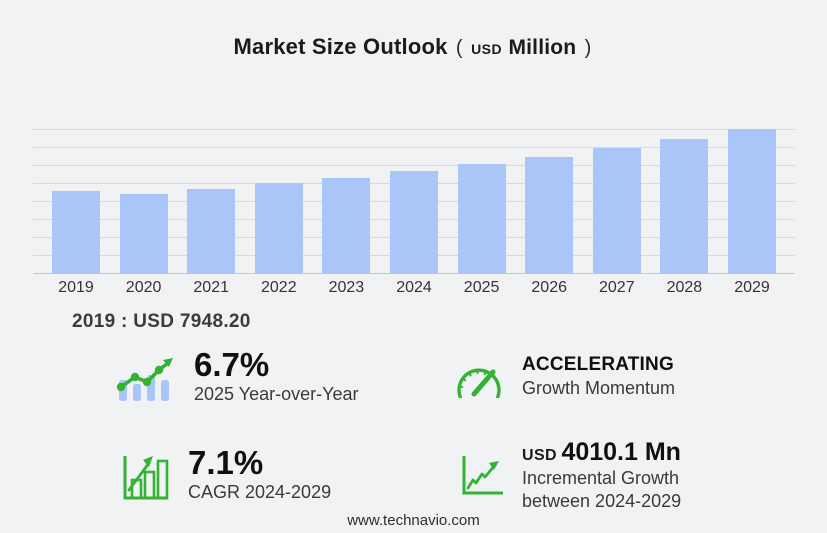 The height and width of the screenshot is (533, 827). Describe the element at coordinates (616, 211) in the screenshot. I see `bar-2027` at that location.